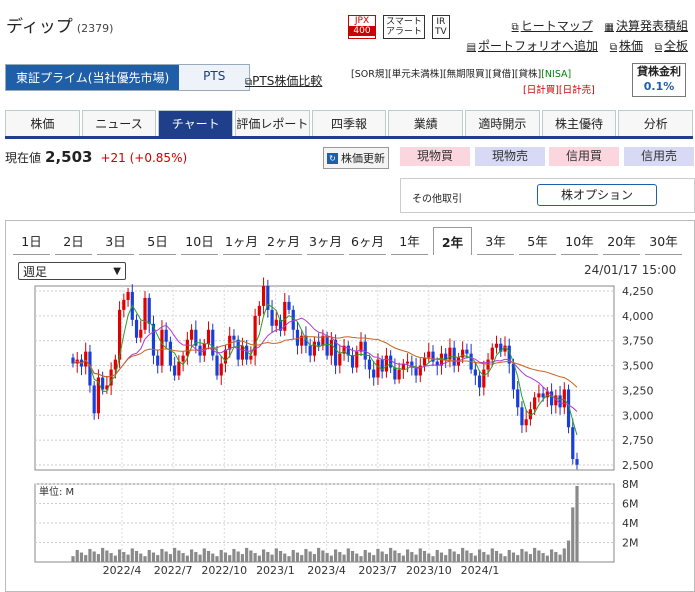 Image resolution: width=695 pixels, height=592 pixels. What do you see at coordinates (356, 158) in the screenshot?
I see `refresh-button: ↻ 株価更新` at bounding box center [356, 158].